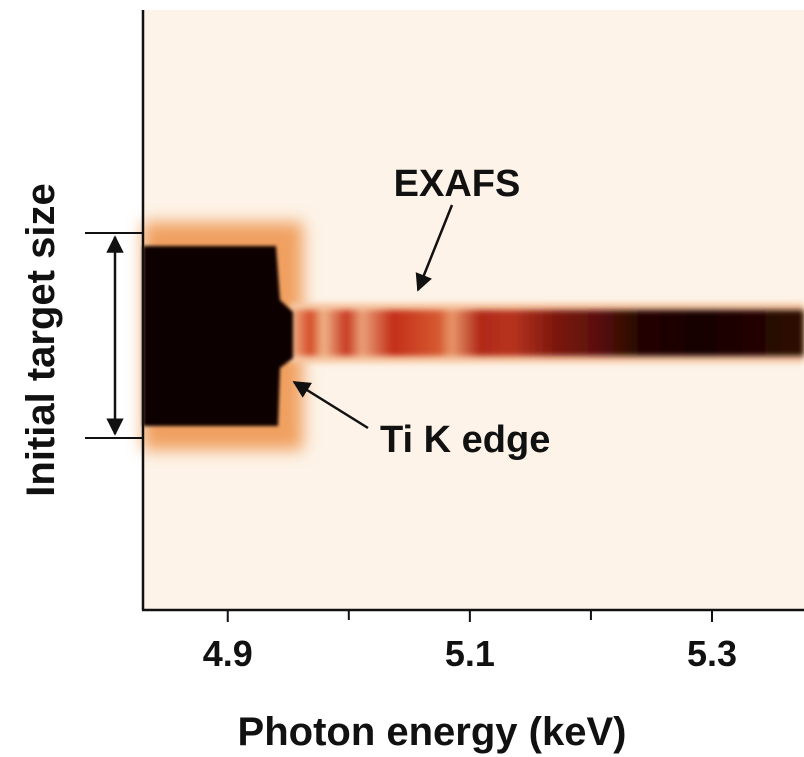 The height and width of the screenshot is (757, 804). What do you see at coordinates (465, 440) in the screenshot?
I see `annotation: Ti K edge` at bounding box center [465, 440].